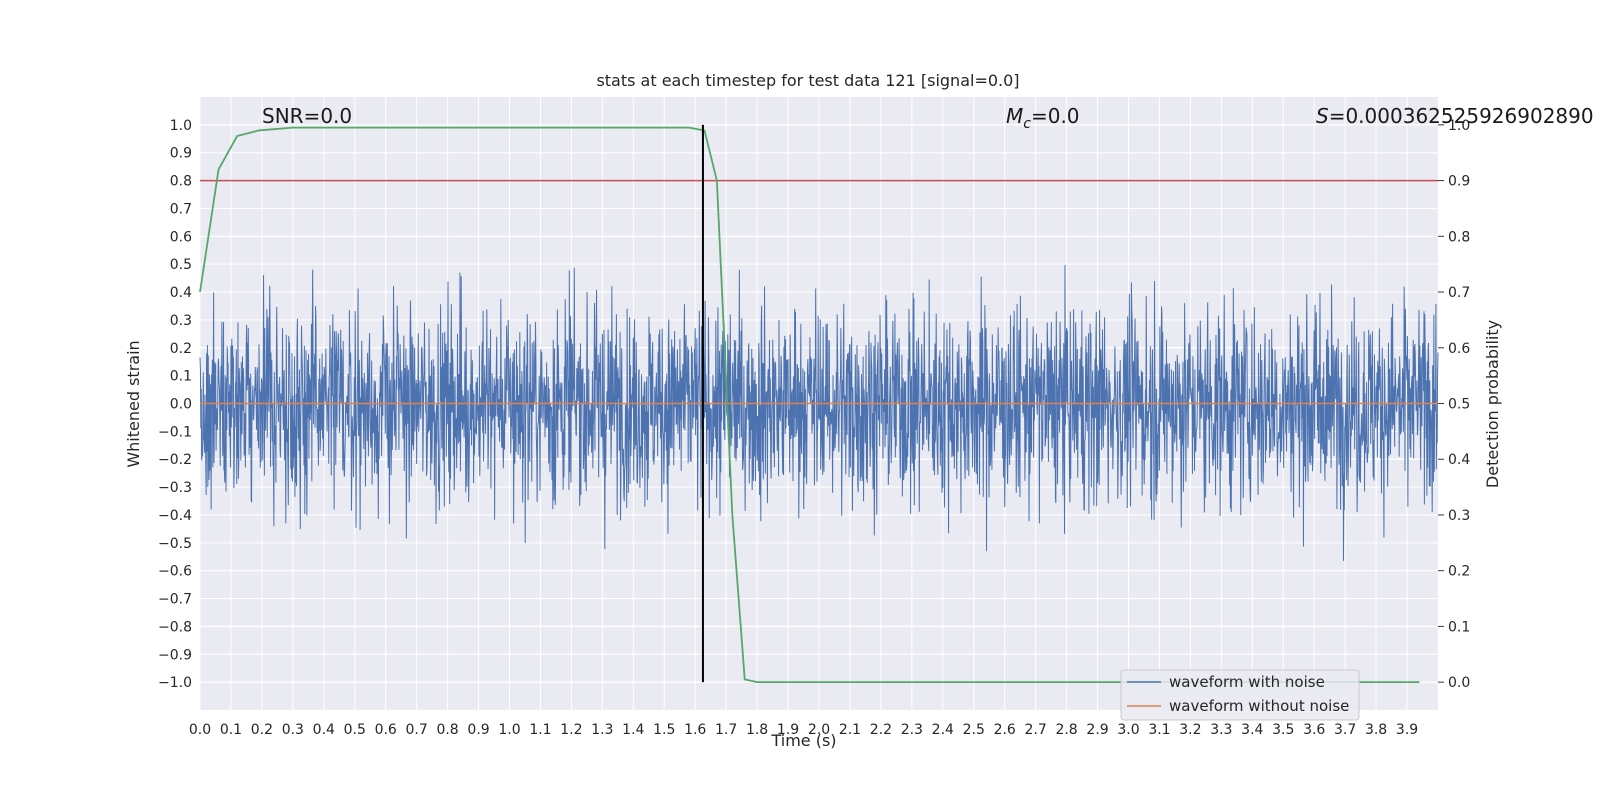 Image resolution: width=1600 pixels, height=800 pixels. I want to click on x-tick-label: 1.1, so click(540, 730).